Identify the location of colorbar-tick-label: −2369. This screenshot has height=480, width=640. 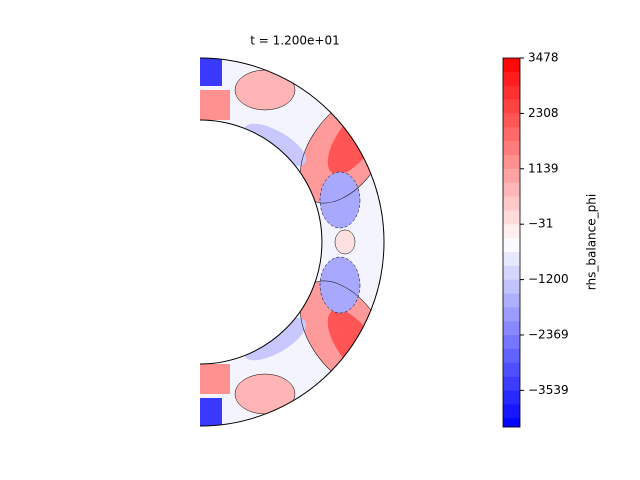
(548, 334).